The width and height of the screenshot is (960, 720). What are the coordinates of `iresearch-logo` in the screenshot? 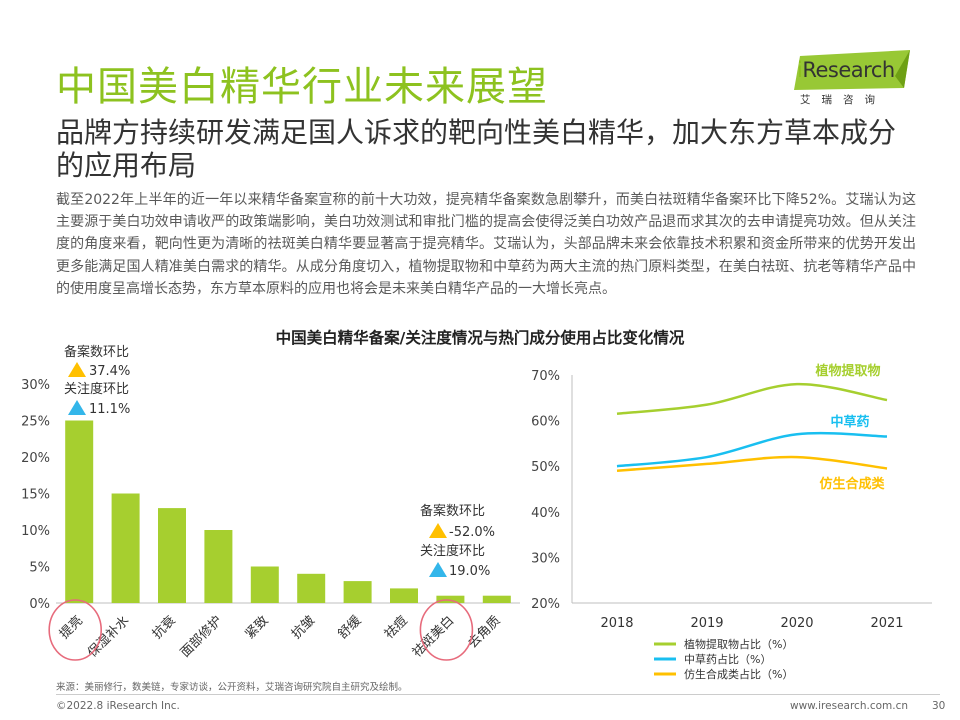 It's located at (852, 70).